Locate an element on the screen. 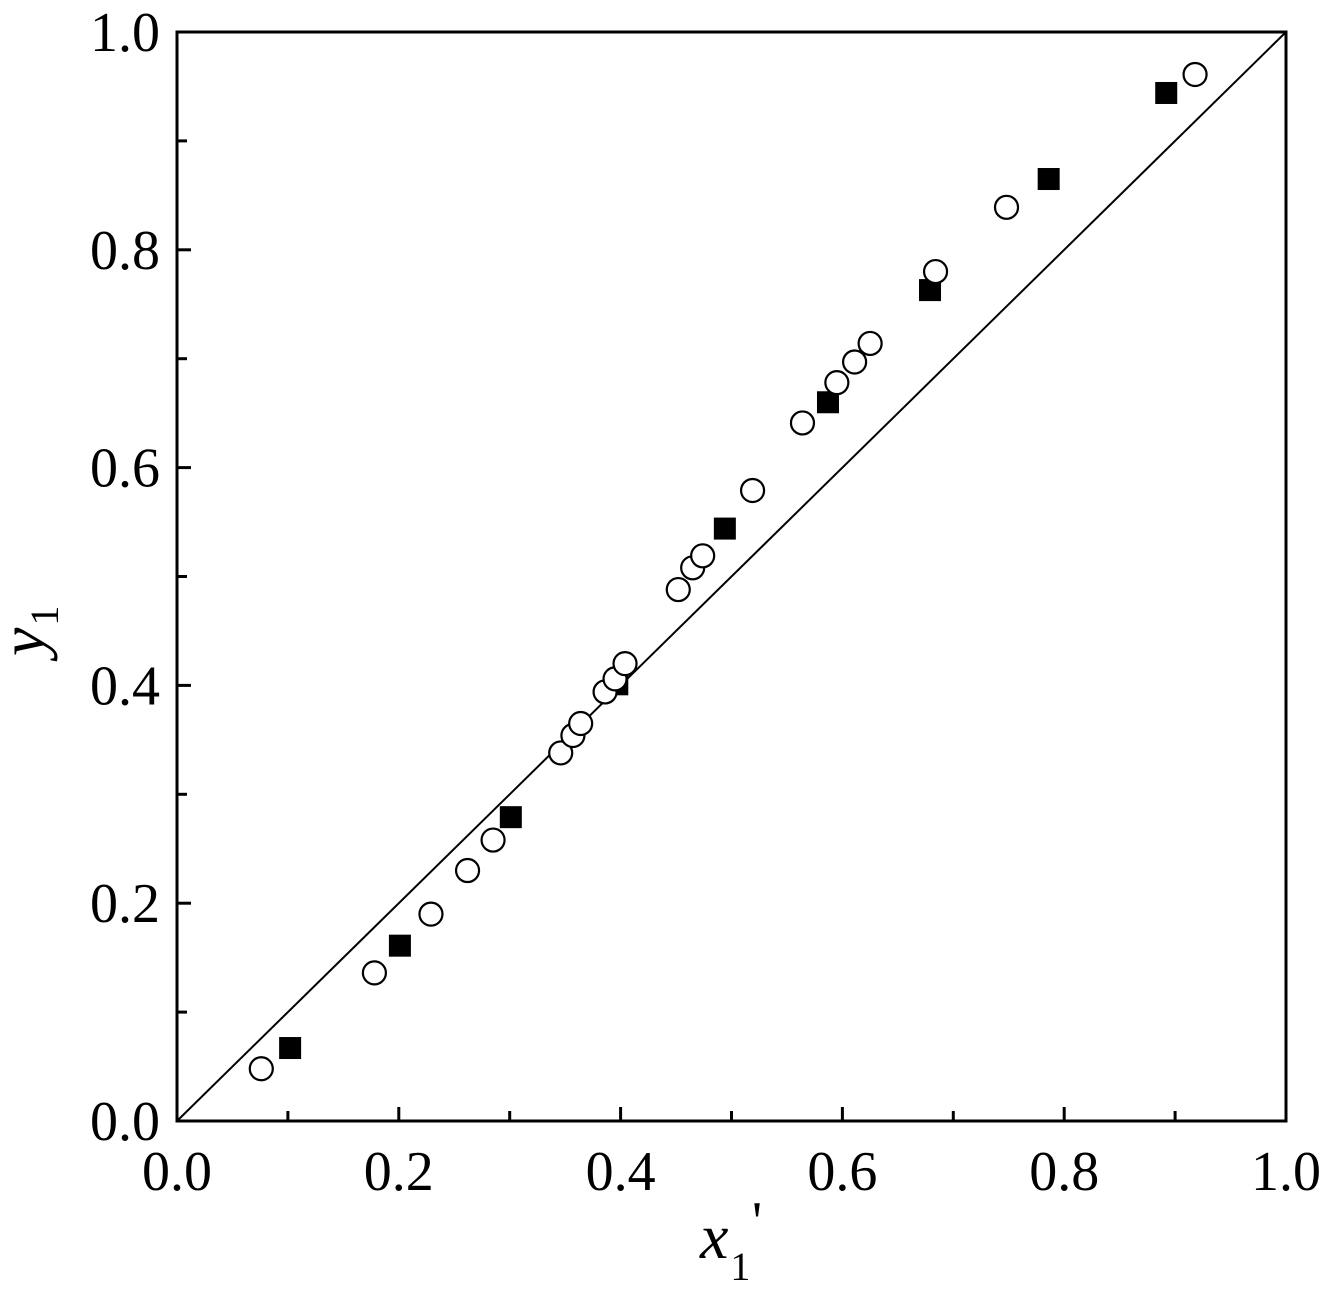  y-axis-label-text: y1 is located at coordinates (33, 634).